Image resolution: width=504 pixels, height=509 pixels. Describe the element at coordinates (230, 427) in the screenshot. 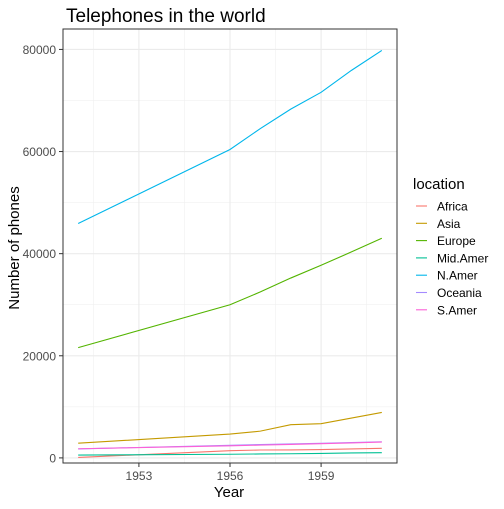

I see `series-line-asia` at that location.